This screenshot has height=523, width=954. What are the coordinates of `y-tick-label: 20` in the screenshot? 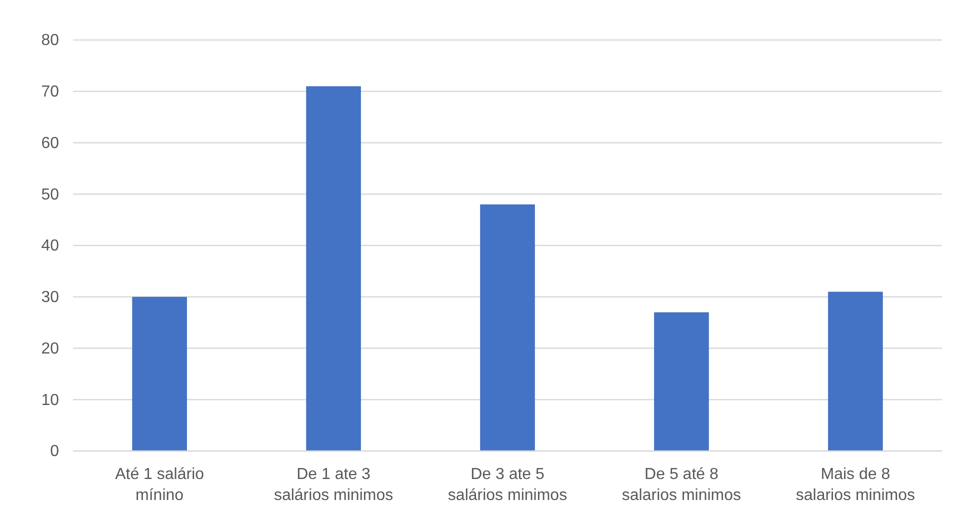 It's located at (50, 349).